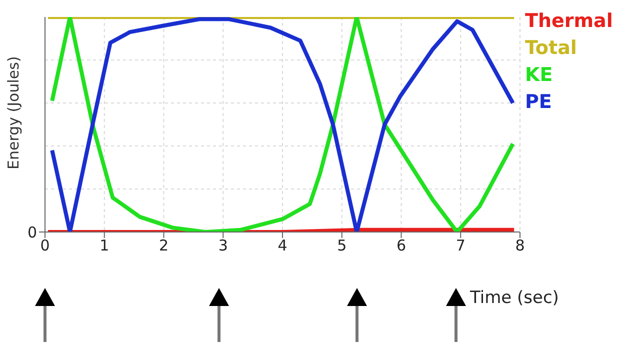 The height and width of the screenshot is (348, 639). What do you see at coordinates (45, 245) in the screenshot?
I see `x-tick-label: 0` at bounding box center [45, 245].